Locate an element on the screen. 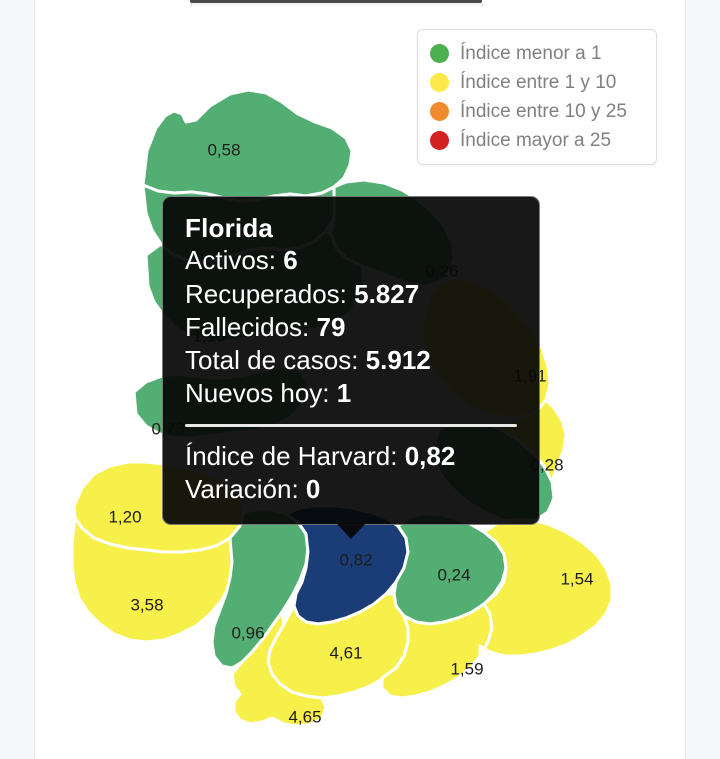  legend-item-label: Índice entre 10 y 25 is located at coordinates (543, 111).